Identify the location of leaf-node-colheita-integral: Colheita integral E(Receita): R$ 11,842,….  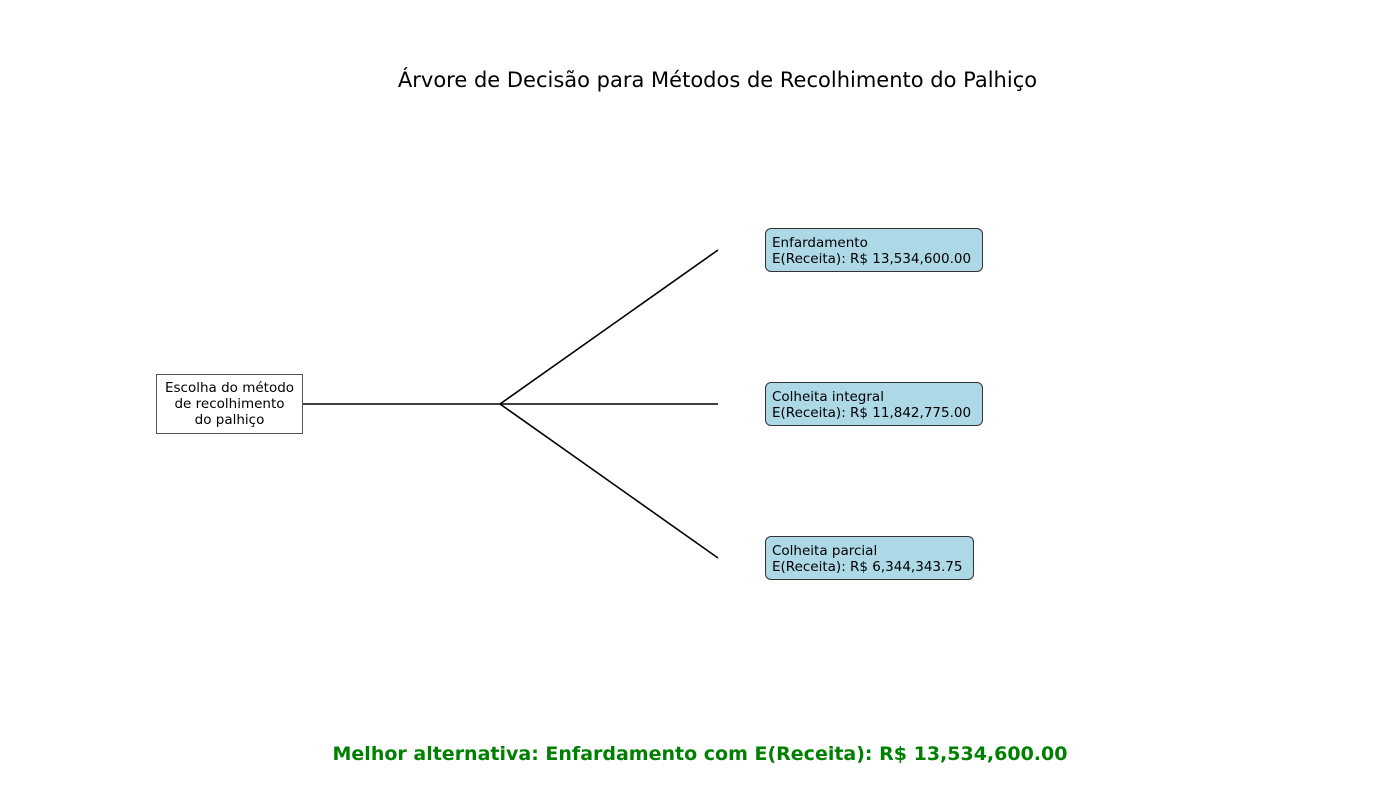
(874, 404).